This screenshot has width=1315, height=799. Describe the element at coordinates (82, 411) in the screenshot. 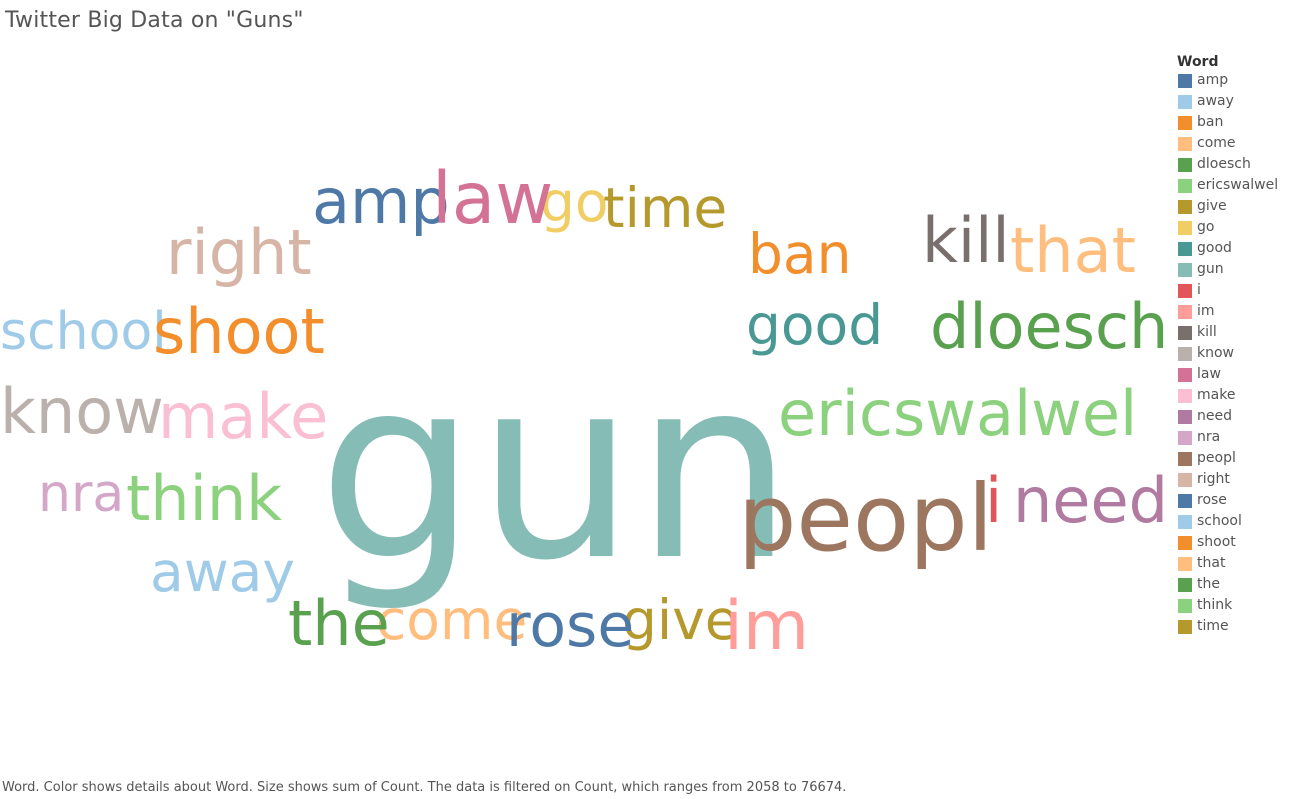

I see `cloud-word-know: know` at that location.